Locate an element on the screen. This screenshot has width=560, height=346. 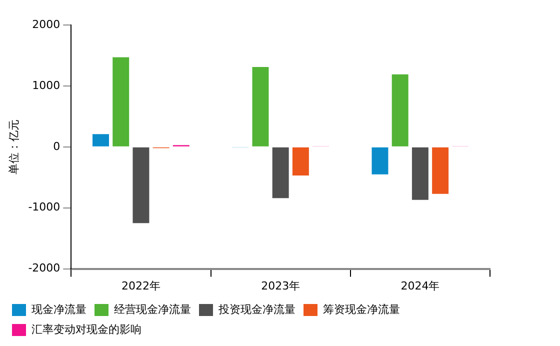
y-tick-label: -2000 is located at coordinates (44, 268).